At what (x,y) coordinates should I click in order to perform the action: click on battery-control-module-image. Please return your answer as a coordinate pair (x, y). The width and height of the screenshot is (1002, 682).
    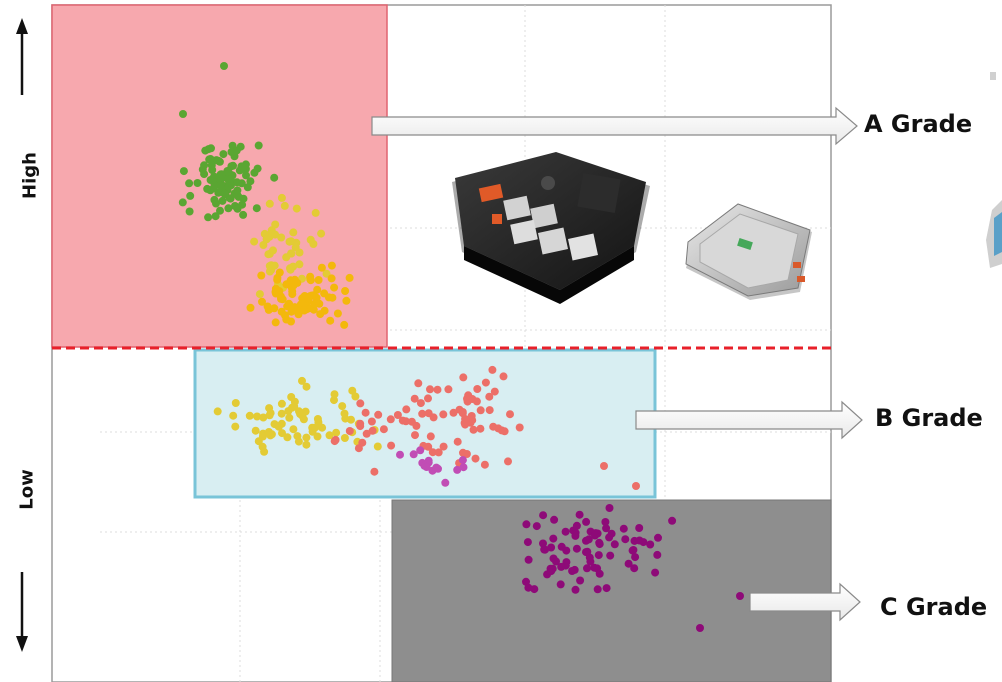
    Looking at the image, I should click on (748, 251).